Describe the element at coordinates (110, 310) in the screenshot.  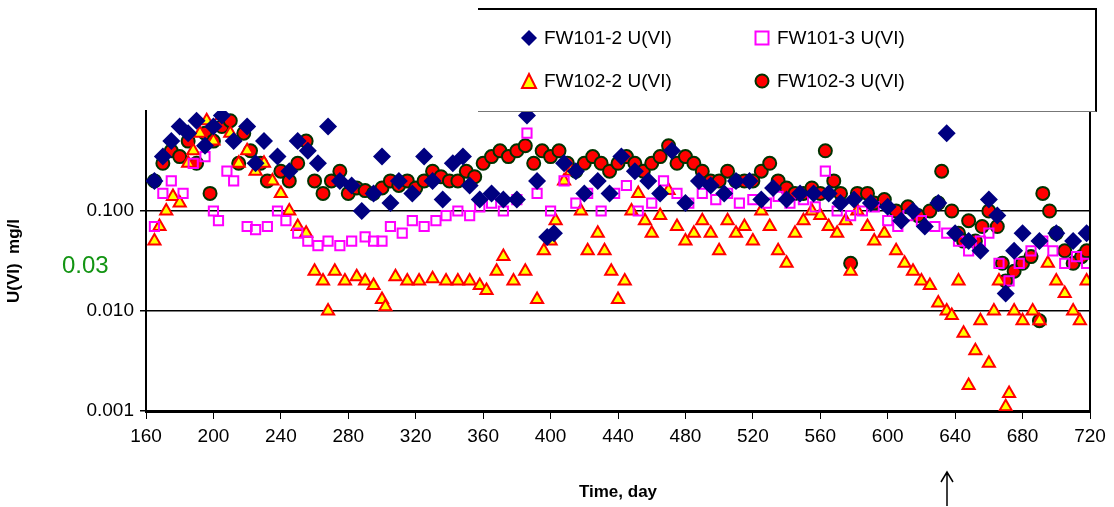
I see `y-tick-label: 0.010` at that location.